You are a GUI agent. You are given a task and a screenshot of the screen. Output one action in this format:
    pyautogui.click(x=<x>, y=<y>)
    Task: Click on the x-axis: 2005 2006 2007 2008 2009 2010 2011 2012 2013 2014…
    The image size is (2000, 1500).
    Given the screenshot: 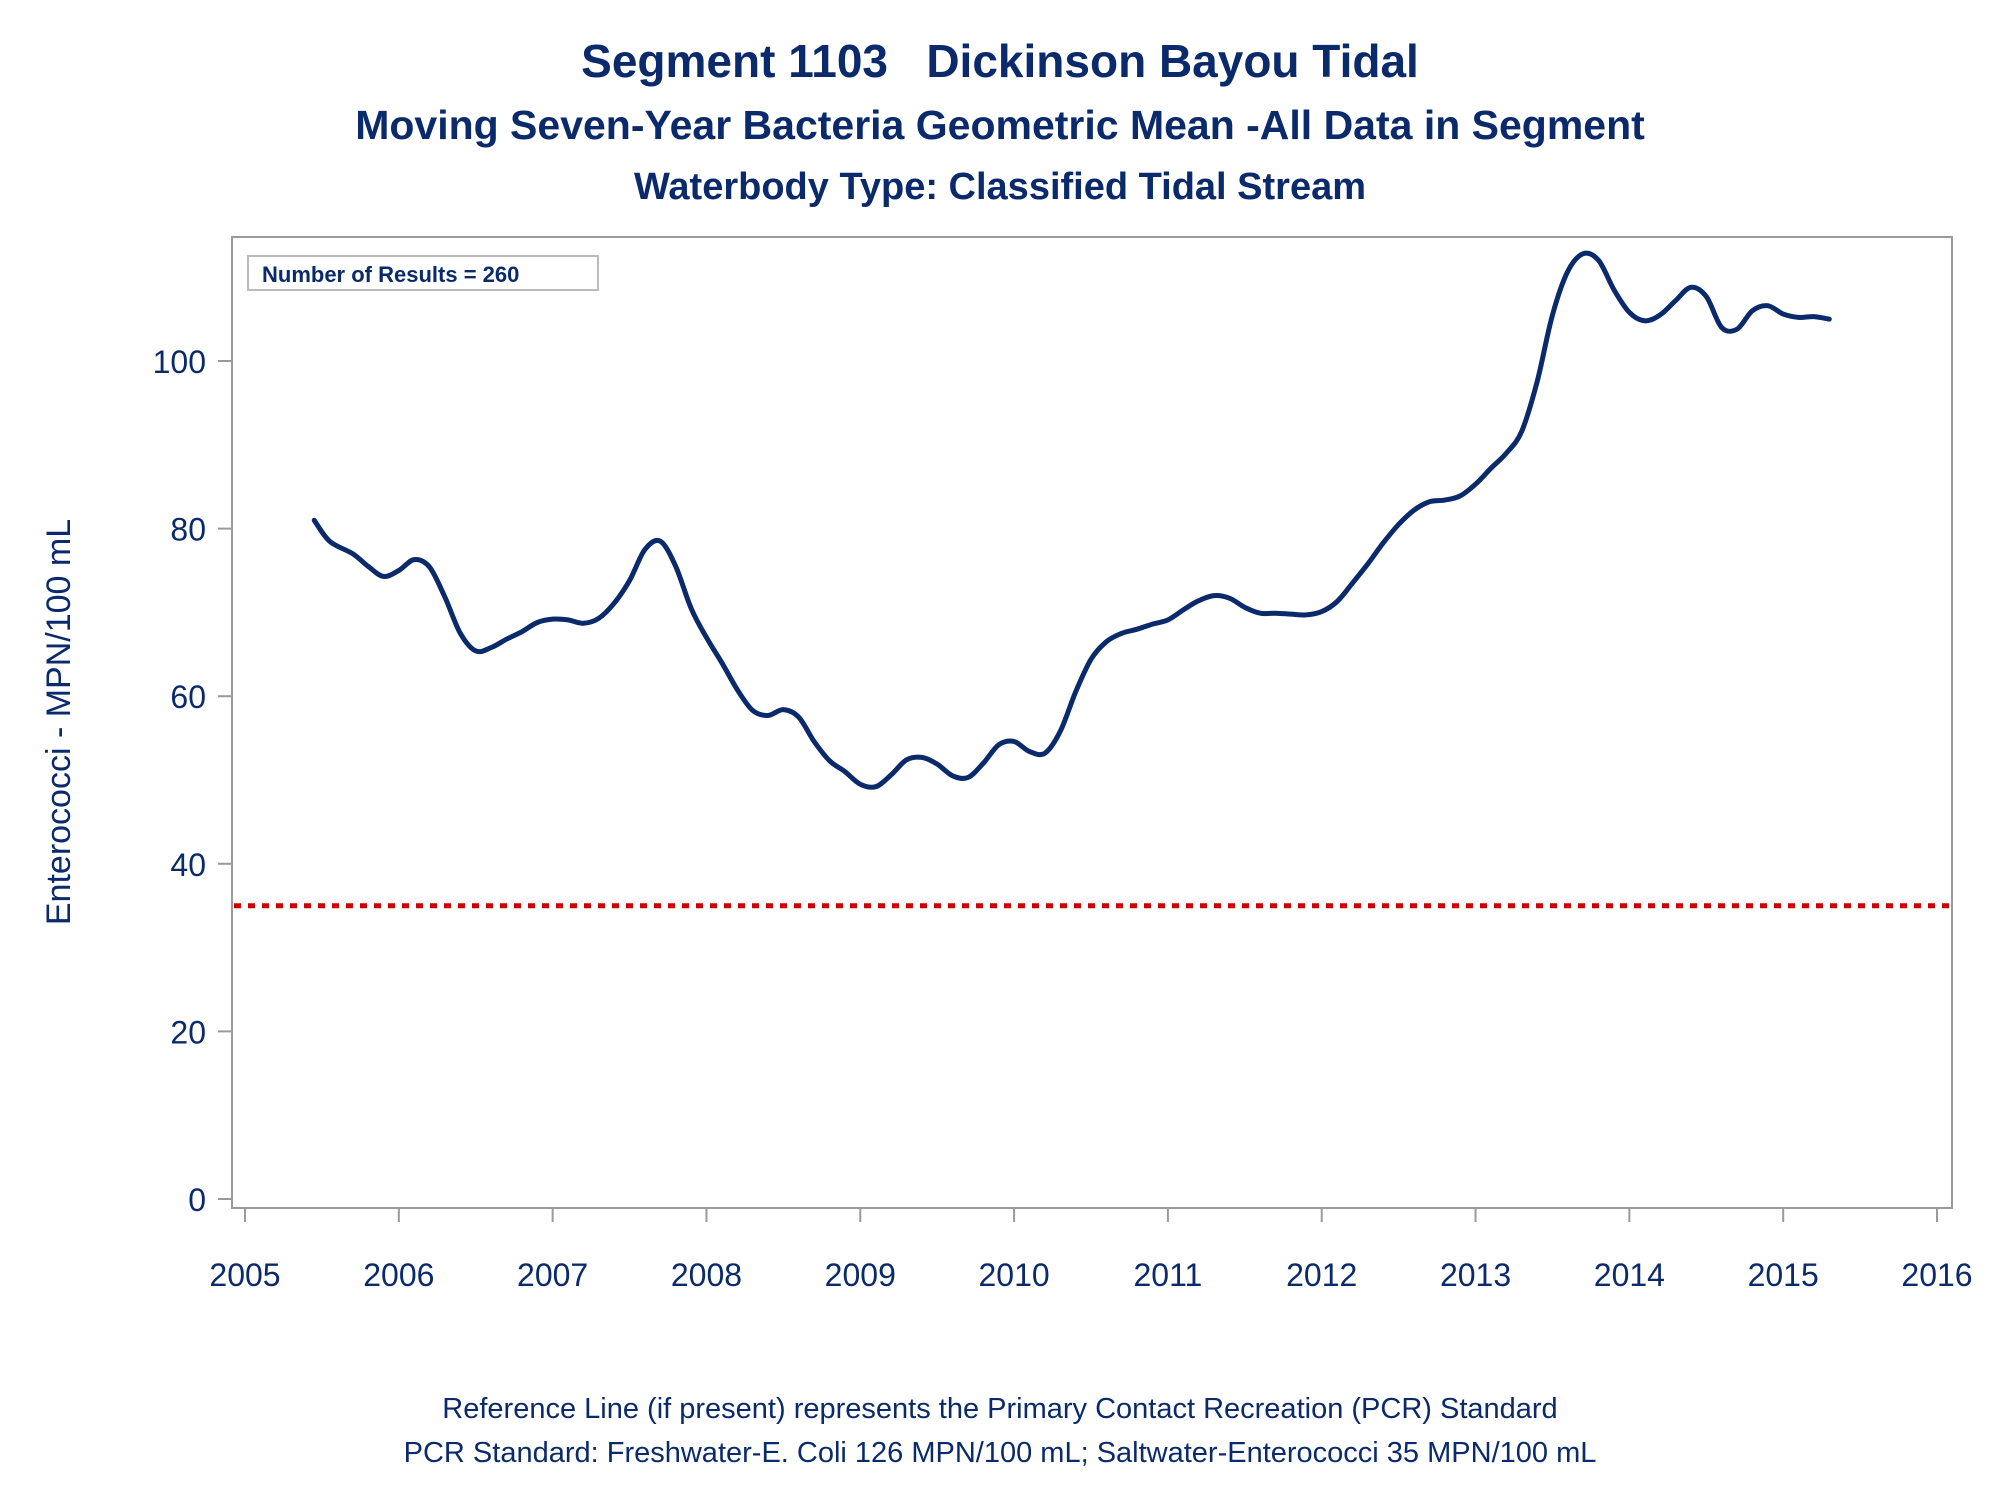 What is the action you would take?
    pyautogui.click(x=1091, y=1250)
    